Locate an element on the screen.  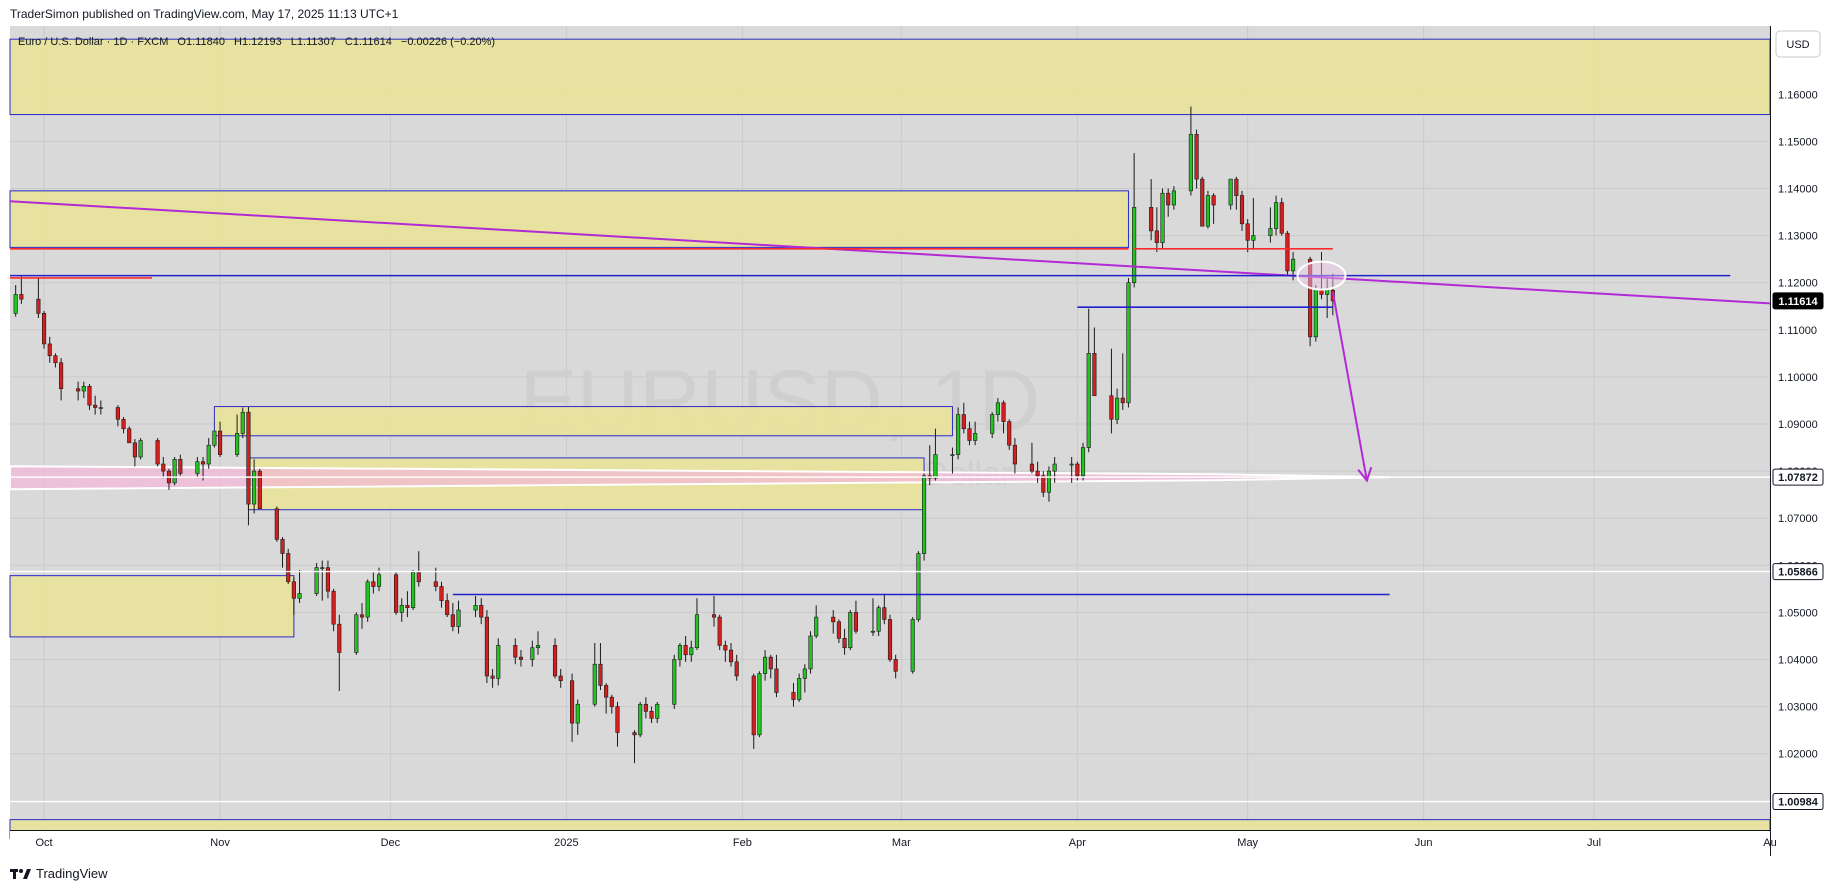
time-axis-ticks: Oct Nov Dec 2025 Feb Mar Apr May Jun Jul Au is located at coordinates (906, 843).